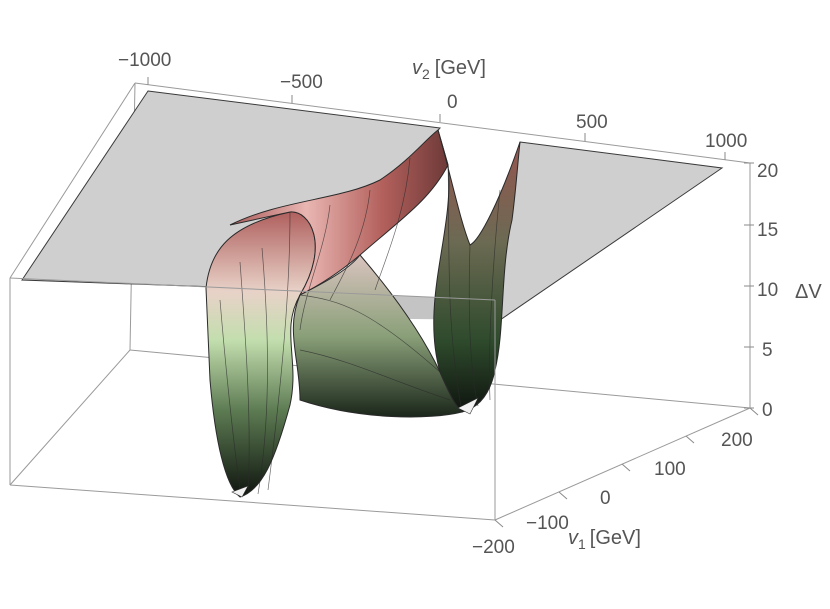 This screenshot has width=830, height=609. I want to click on x-tick-label: −100, so click(547, 523).